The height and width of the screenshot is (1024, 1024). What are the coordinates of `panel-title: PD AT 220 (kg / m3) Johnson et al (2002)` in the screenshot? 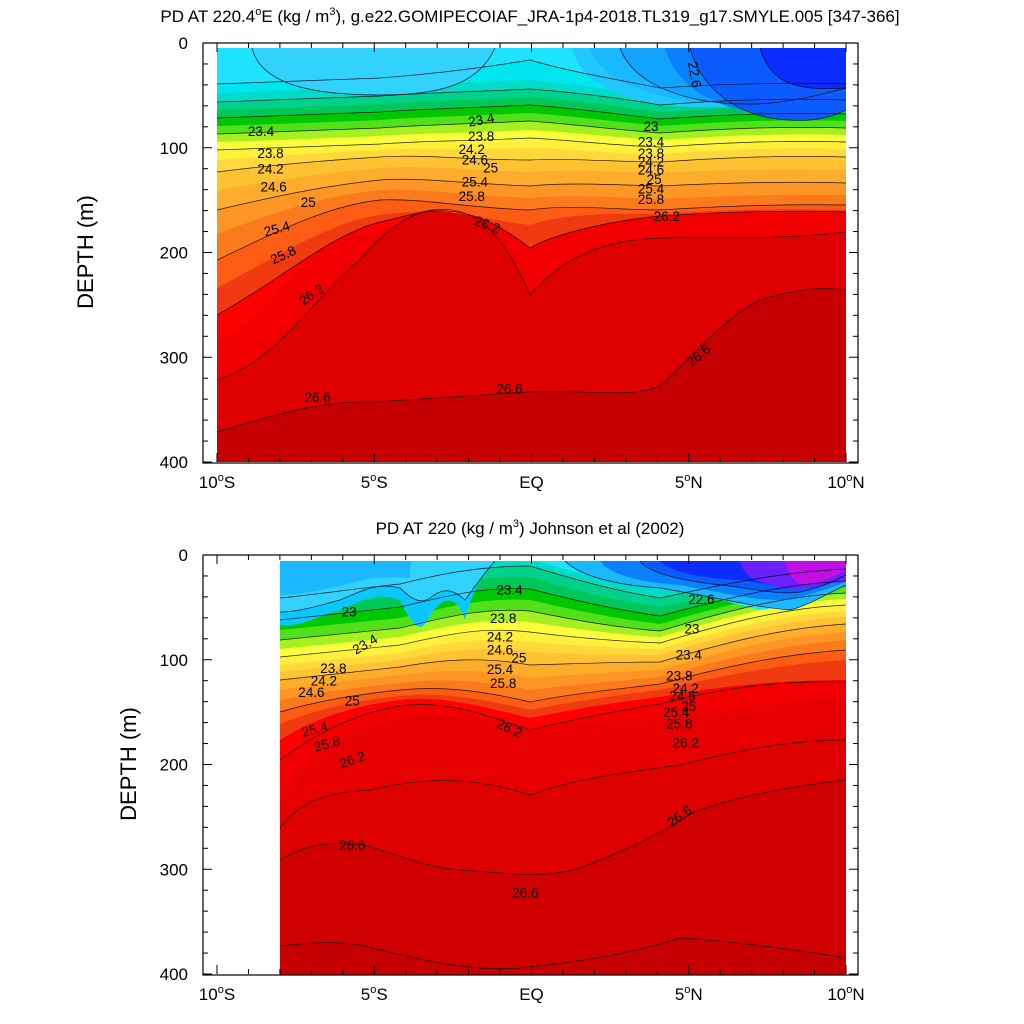 It's located at (530, 528).